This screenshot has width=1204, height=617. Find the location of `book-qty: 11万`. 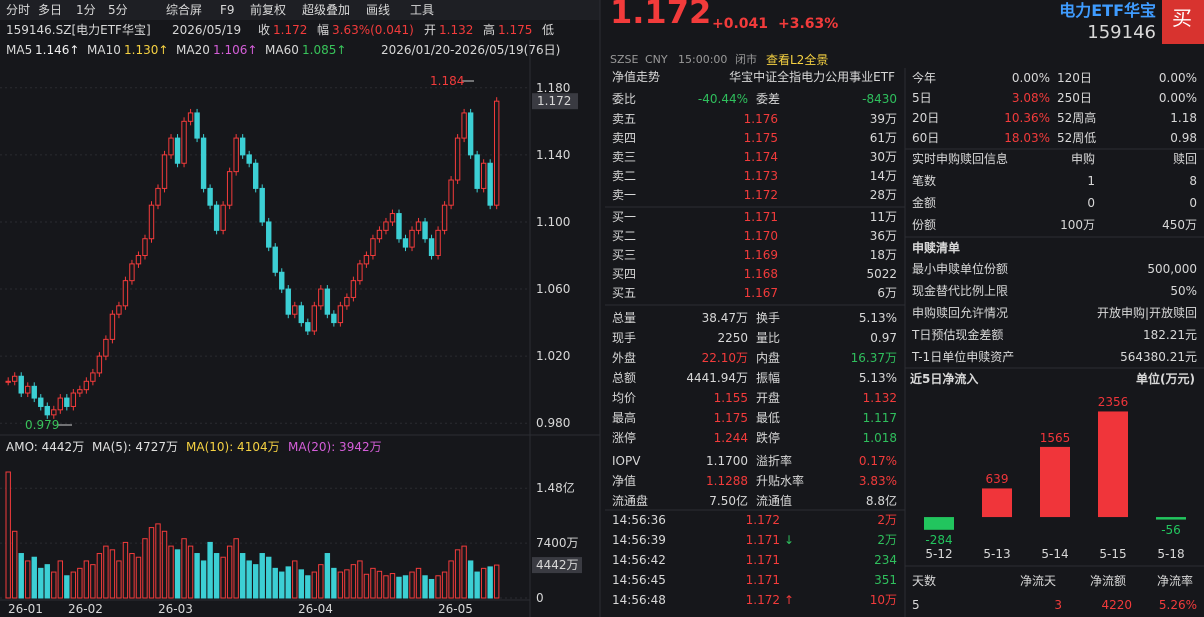

book-qty: 11万 is located at coordinates (883, 217).